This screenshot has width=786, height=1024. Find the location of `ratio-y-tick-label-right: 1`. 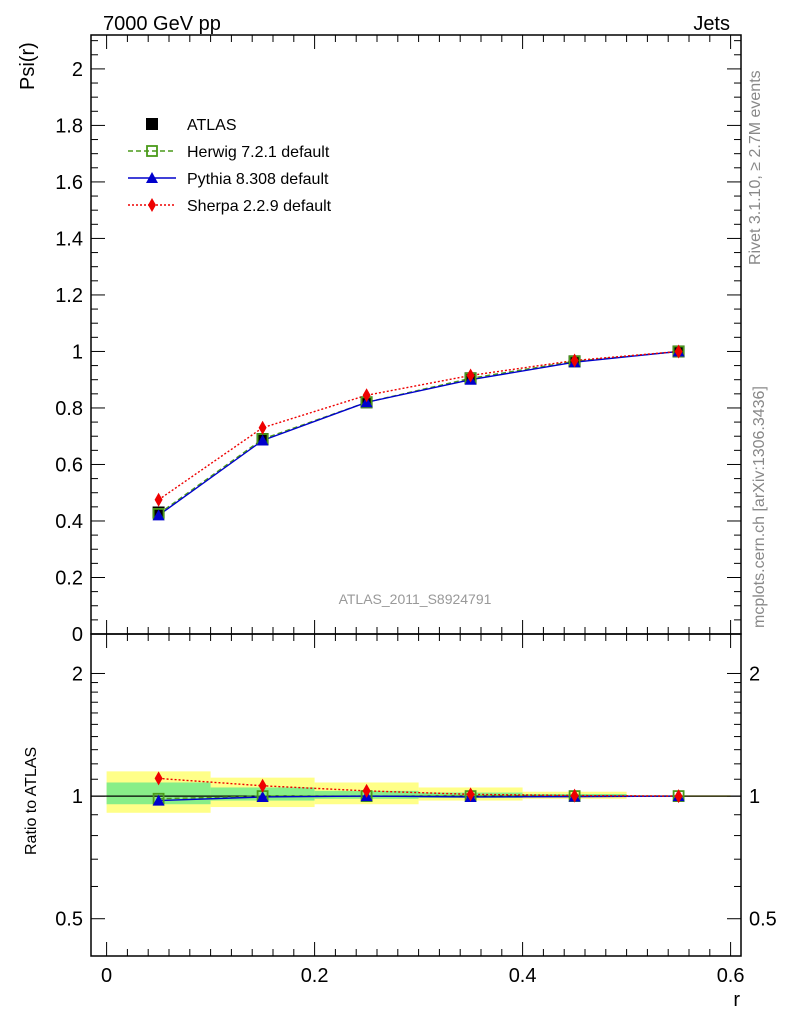

ratio-y-tick-label-right: 1 is located at coordinates (754, 797).